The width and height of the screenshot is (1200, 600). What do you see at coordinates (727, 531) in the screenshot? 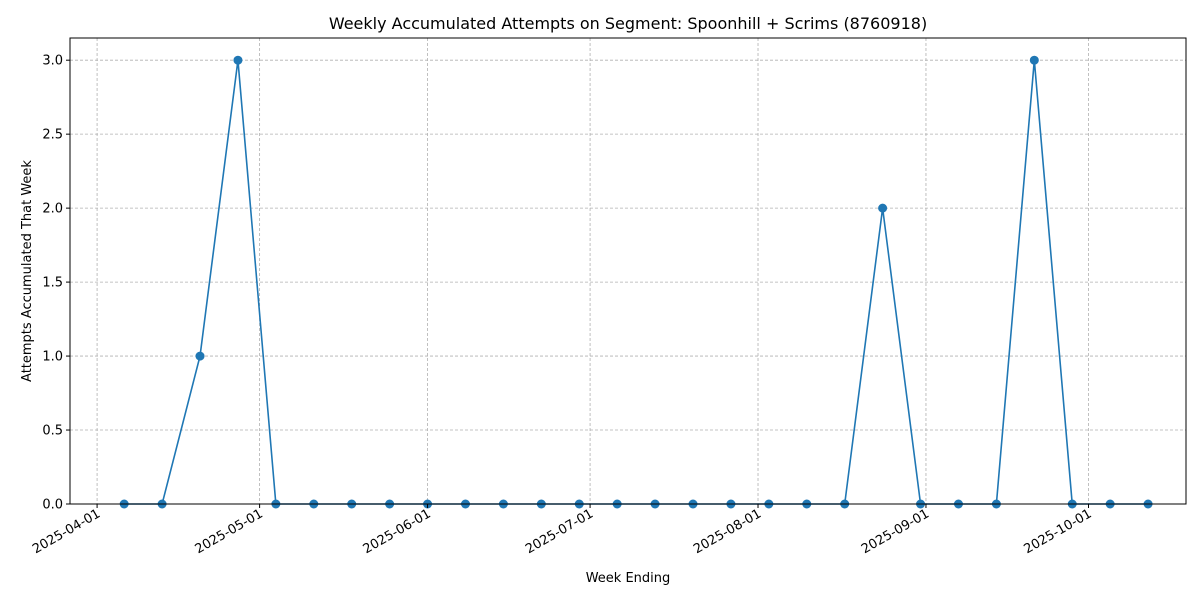
I see `x-tick-label: 2025-08-01` at bounding box center [727, 531].